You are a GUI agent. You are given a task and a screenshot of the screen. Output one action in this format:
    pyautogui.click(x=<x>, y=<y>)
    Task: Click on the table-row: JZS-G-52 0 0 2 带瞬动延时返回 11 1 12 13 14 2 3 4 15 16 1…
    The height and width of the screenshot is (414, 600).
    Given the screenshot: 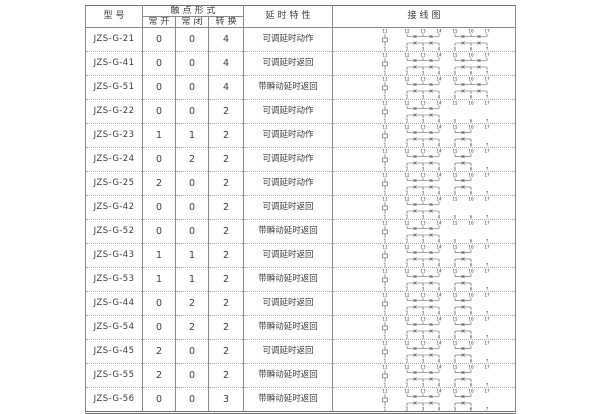 What is the action you would take?
    pyautogui.click(x=301, y=231)
    